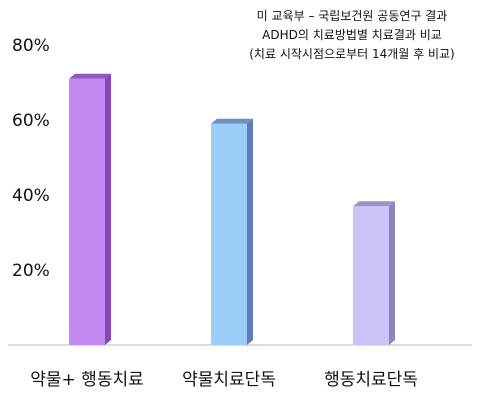 Image resolution: width=486 pixels, height=404 pixels. I want to click on chart-title-line-3: (치료 시작시점으로부터 14개월 후 비교), so click(352, 54).